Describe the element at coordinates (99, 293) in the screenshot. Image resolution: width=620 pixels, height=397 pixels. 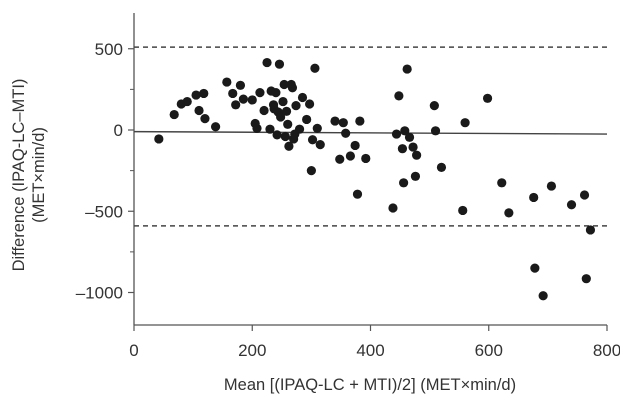
I see `y-tick-label: –1000` at that location.